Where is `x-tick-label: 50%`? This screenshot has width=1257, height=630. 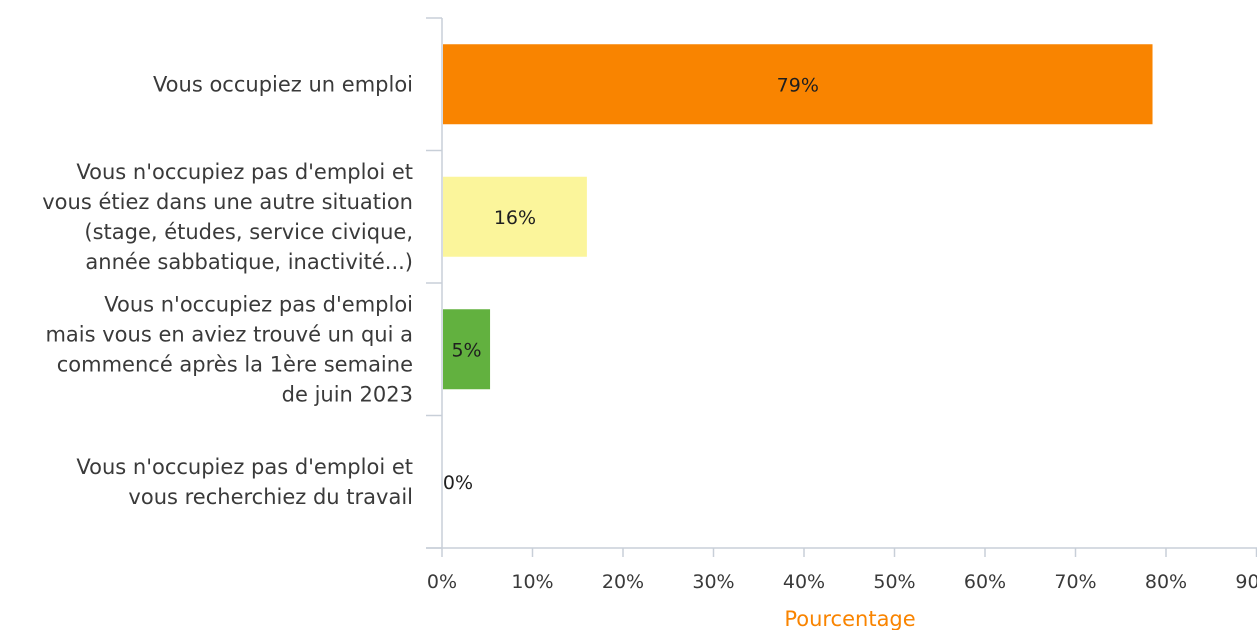 x-tick-label: 50% is located at coordinates (894, 582).